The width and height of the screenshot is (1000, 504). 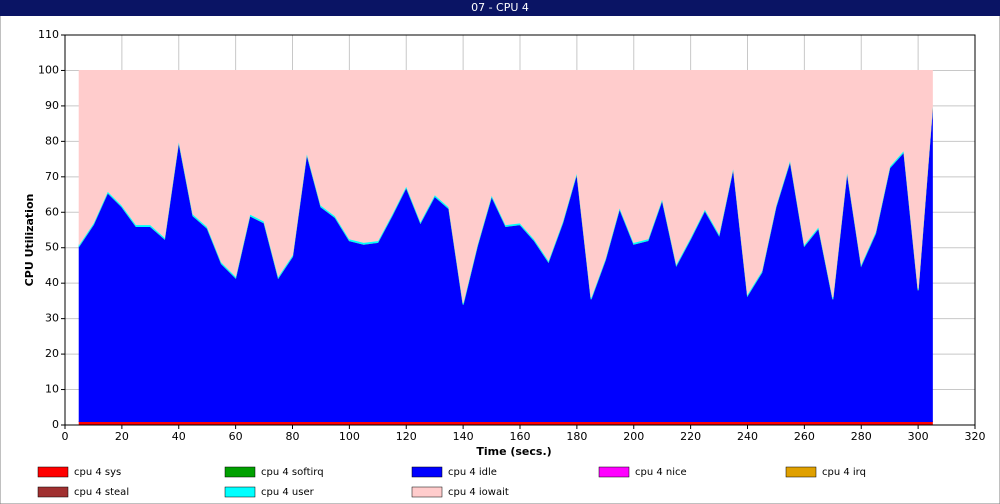 What do you see at coordinates (747, 436) in the screenshot?
I see `x-tick-label: 240` at bounding box center [747, 436].